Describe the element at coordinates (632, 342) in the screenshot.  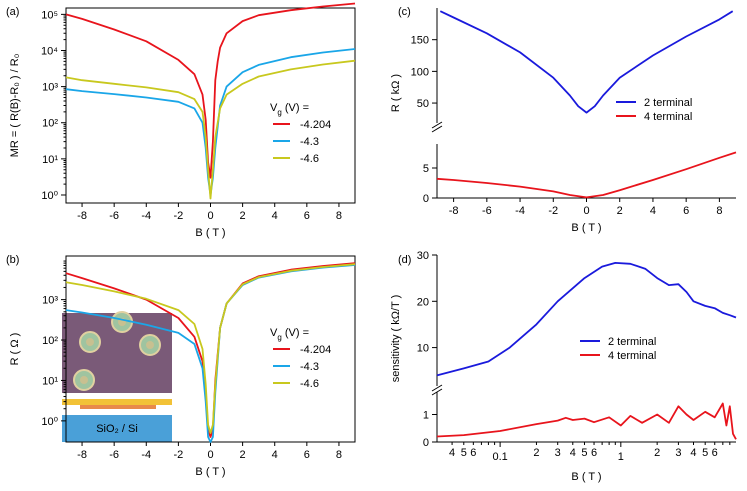
I see `legend-label-d-0: 2 terminal` at that location.